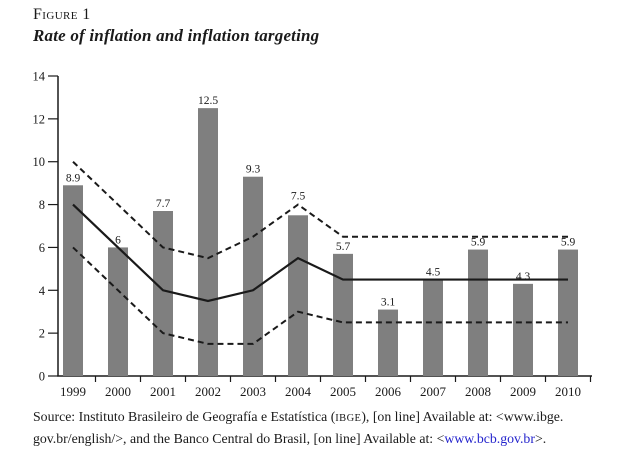  I want to click on bar-2000, so click(118, 311).